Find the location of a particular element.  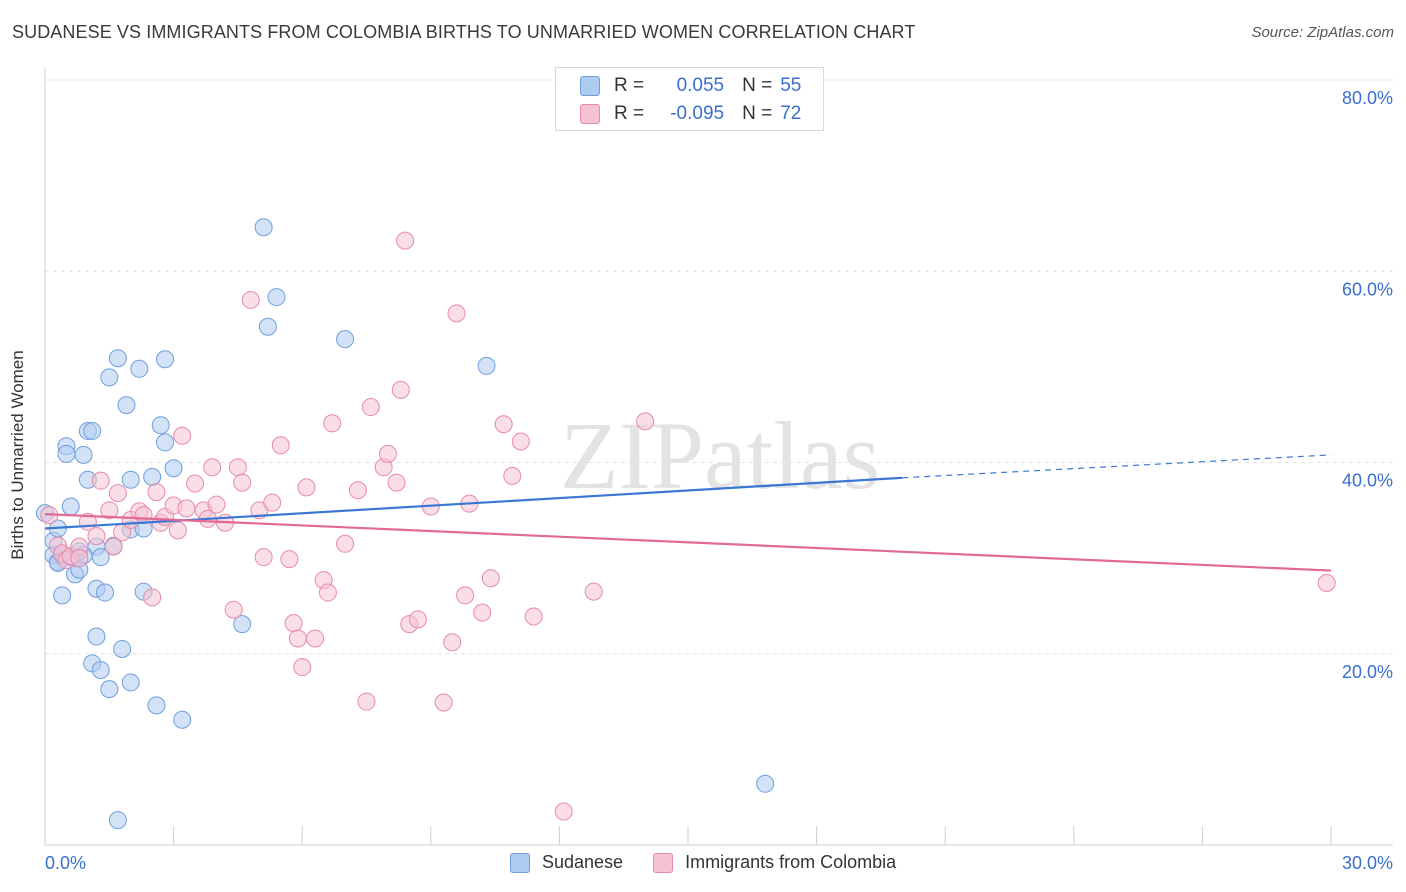

y-tick-label: 20.0% is located at coordinates (1367, 672).